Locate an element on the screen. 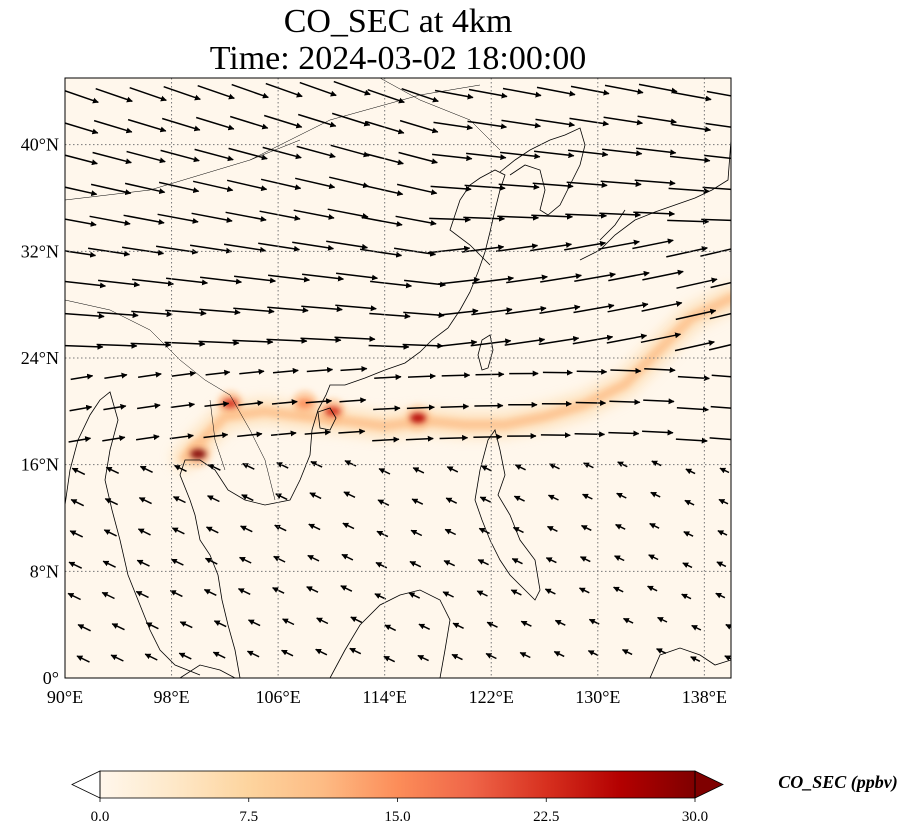 This screenshot has width=916, height=836. colorbar-label: CO_SEC (ppbv) is located at coordinates (838, 782).